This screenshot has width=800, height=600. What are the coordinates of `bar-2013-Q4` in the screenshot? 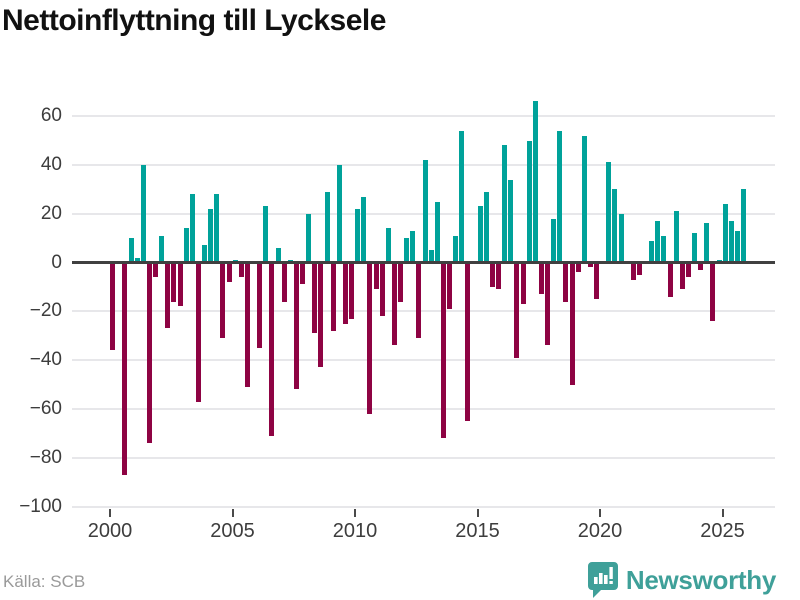 It's located at (450, 285).